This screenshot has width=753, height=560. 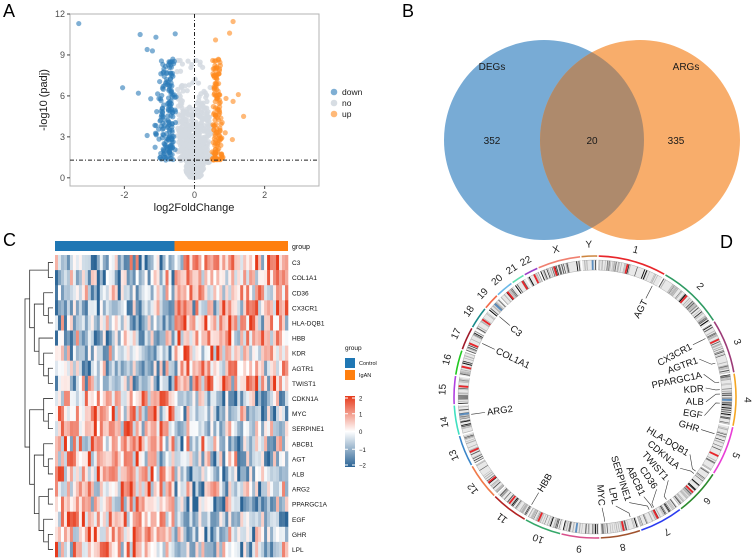 I want to click on point-up, so click(x=222, y=122).